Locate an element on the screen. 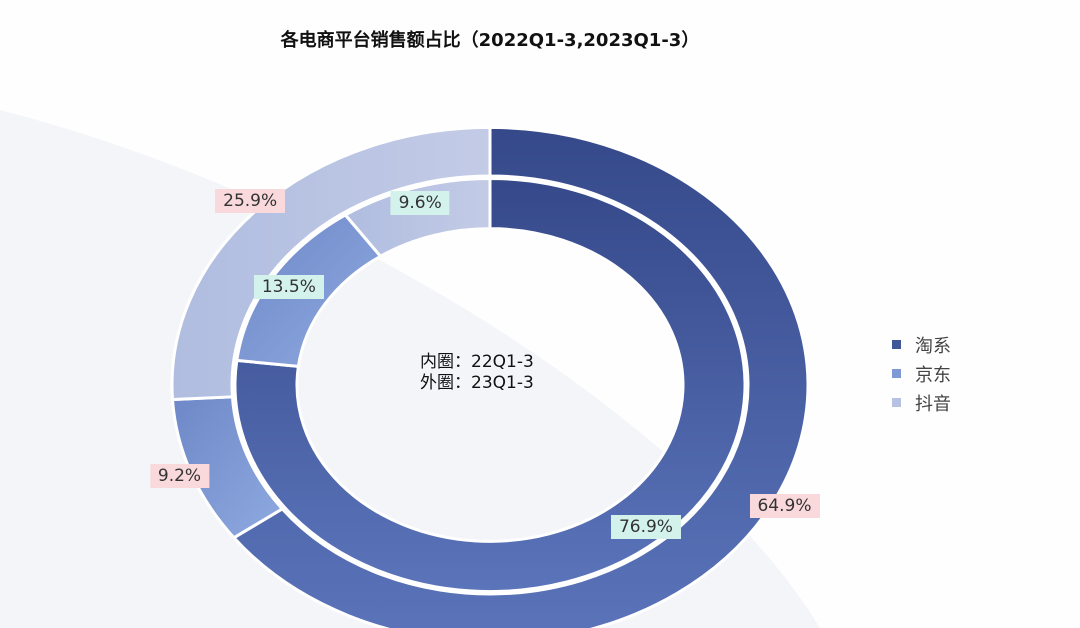 The image size is (1080, 628). center-note-outer: 外圈：23Q1-3 is located at coordinates (477, 383).